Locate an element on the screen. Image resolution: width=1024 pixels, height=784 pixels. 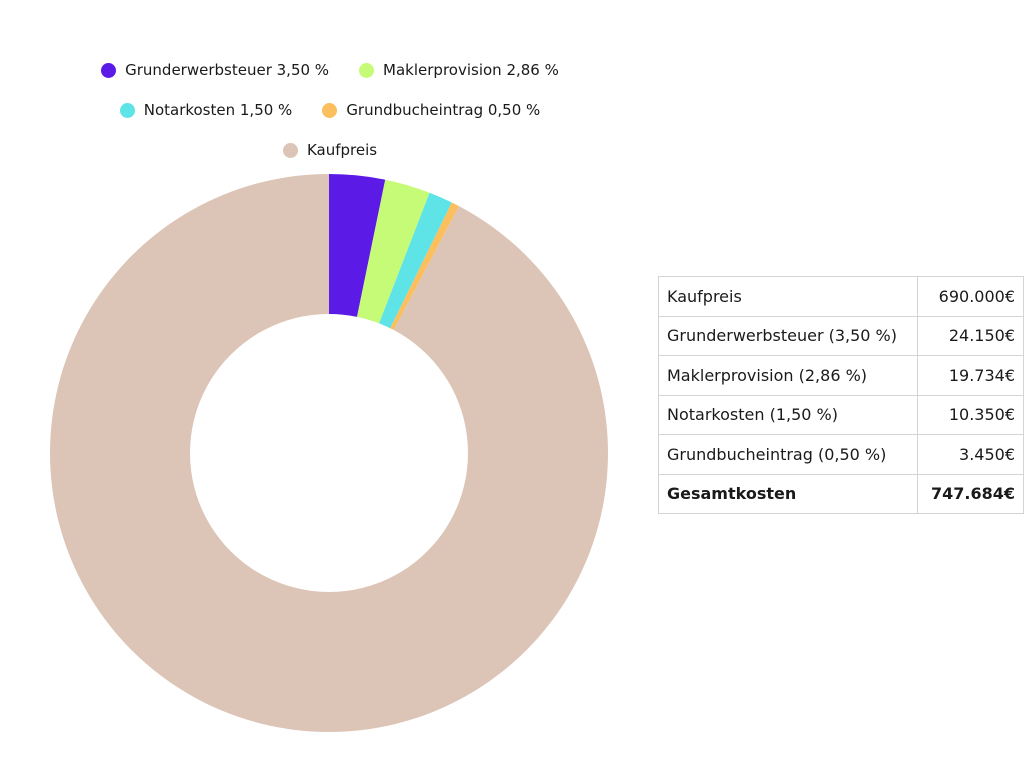
row-value: 19.734€ is located at coordinates (970, 375).